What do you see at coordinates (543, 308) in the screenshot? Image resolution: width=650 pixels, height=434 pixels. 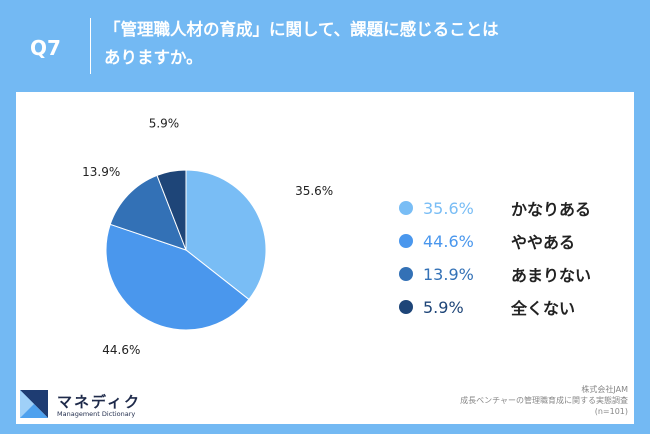 I see `legend-label: 全くない` at bounding box center [543, 308].